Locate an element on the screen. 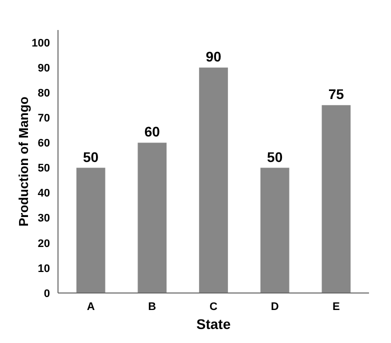 The width and height of the screenshot is (391, 343). data-label: 60 is located at coordinates (152, 132).